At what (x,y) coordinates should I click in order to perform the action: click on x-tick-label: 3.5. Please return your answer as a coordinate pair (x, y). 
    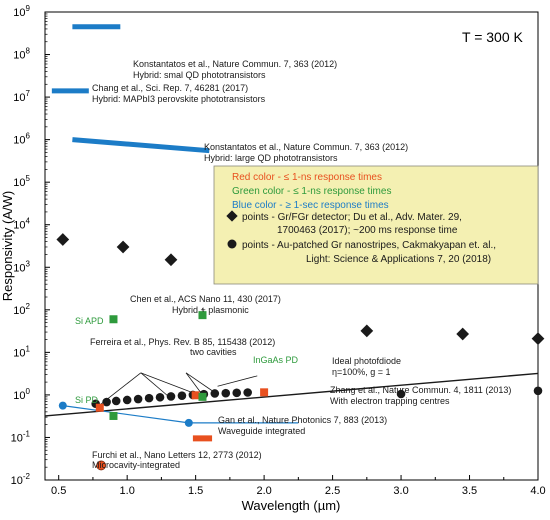
    Looking at the image, I should click on (469, 491).